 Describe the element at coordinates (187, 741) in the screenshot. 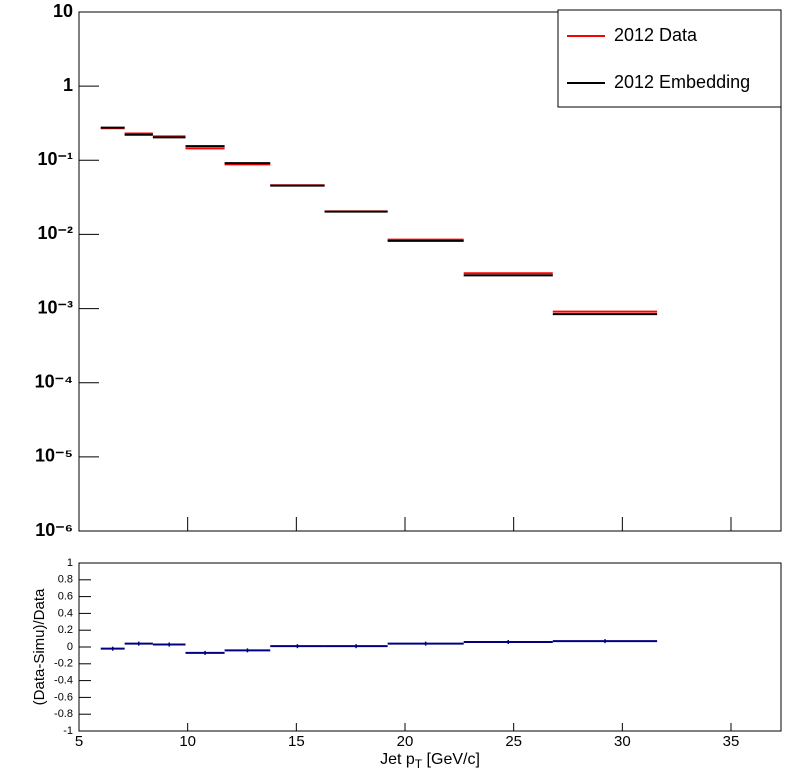

I see `x-tick-label: 10` at that location.